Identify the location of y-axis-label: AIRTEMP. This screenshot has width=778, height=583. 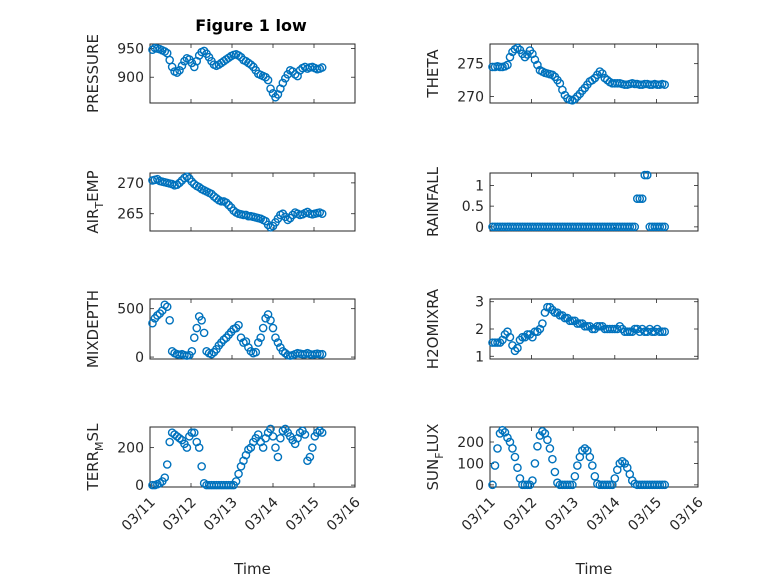
(95, 201).